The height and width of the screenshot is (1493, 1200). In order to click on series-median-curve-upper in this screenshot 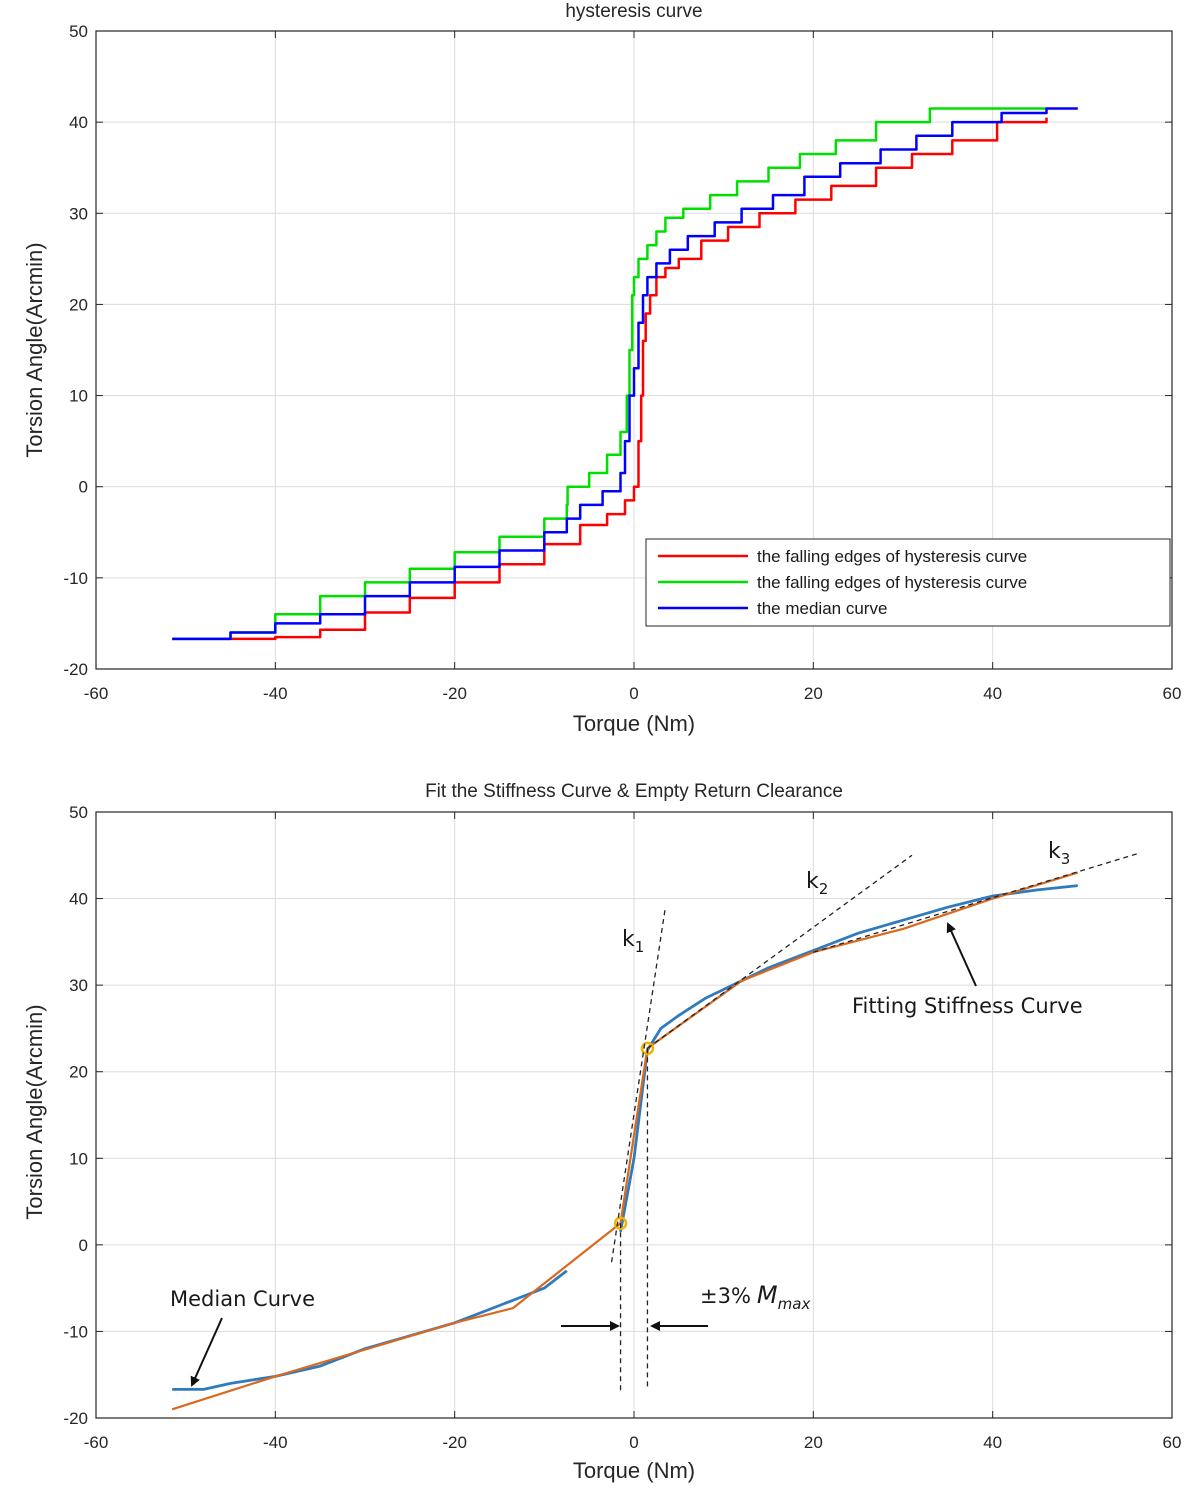, I will do `click(848, 1058)`.